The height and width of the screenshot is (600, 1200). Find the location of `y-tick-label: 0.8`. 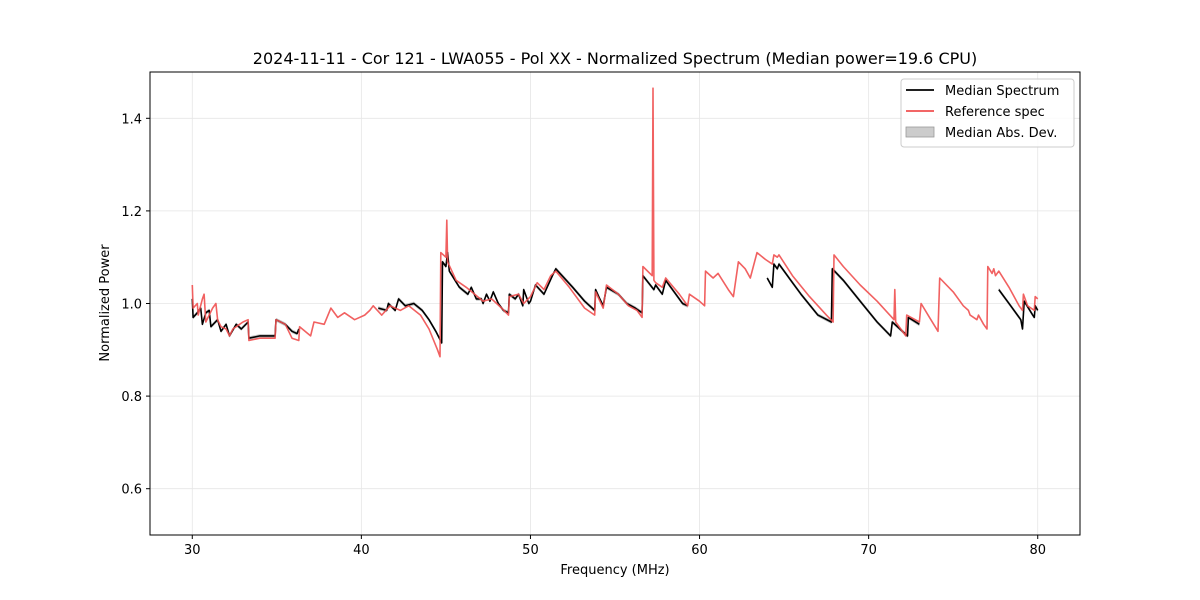

y-tick-label: 0.8 is located at coordinates (131, 397).